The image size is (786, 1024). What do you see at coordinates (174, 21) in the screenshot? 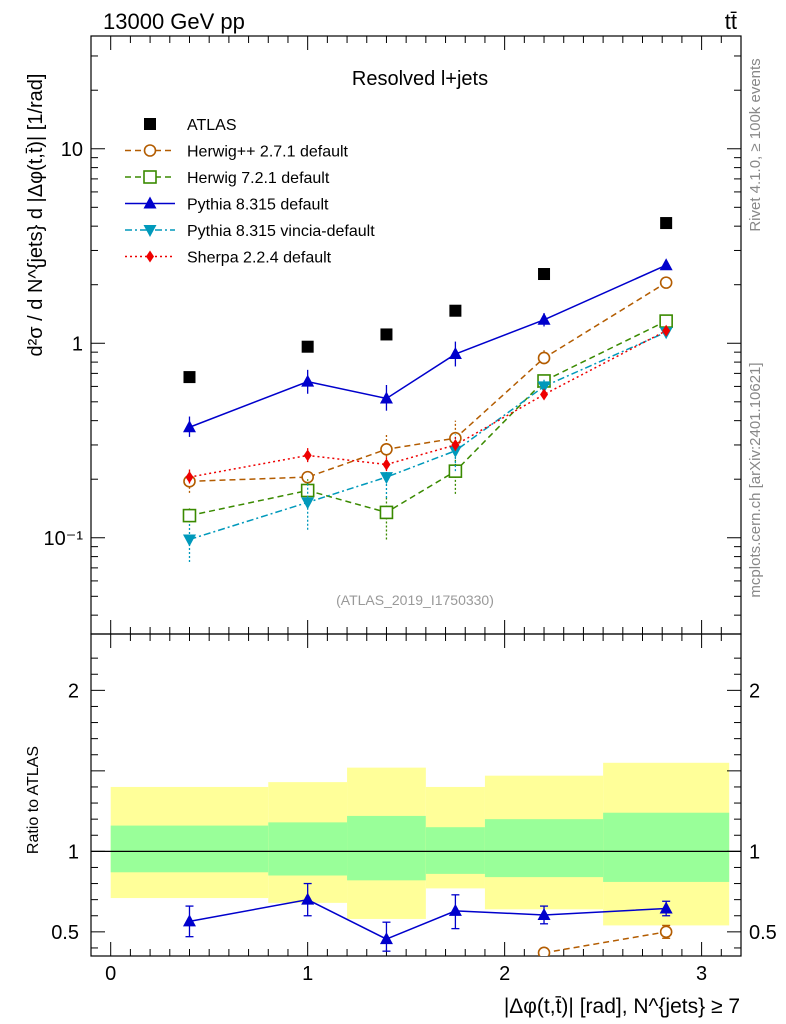
I see `energy-label: 13000 GeV pp` at bounding box center [174, 21].